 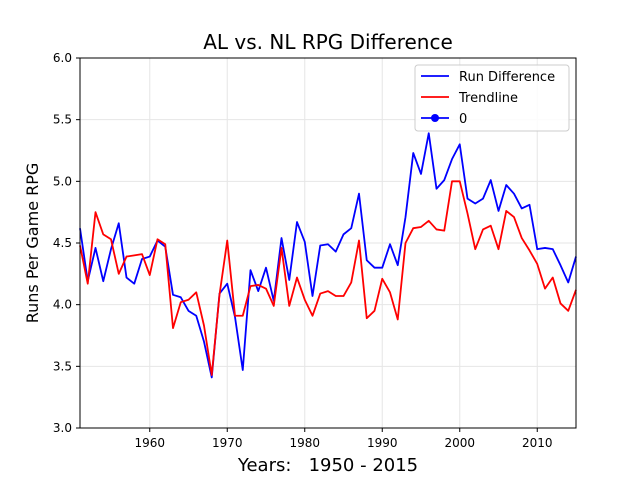 I want to click on x-tick-label: 2000, so click(x=459, y=443).